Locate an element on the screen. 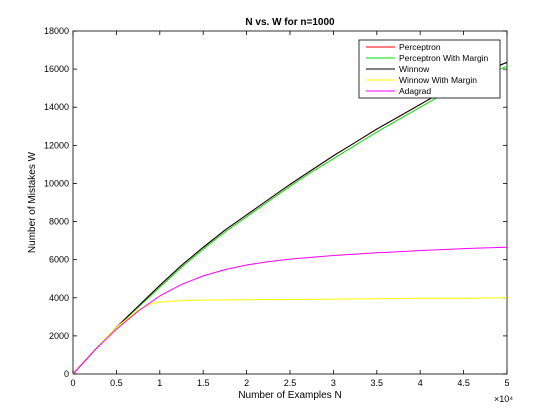 The image size is (560, 420). x-tick-label: 5 is located at coordinates (506, 383).